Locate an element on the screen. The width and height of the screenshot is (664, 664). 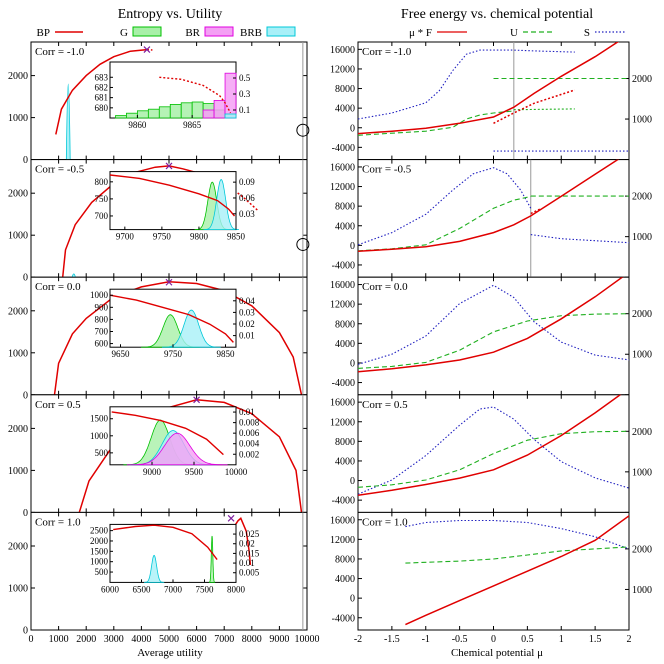
series-group is located at coordinates (493, 325).